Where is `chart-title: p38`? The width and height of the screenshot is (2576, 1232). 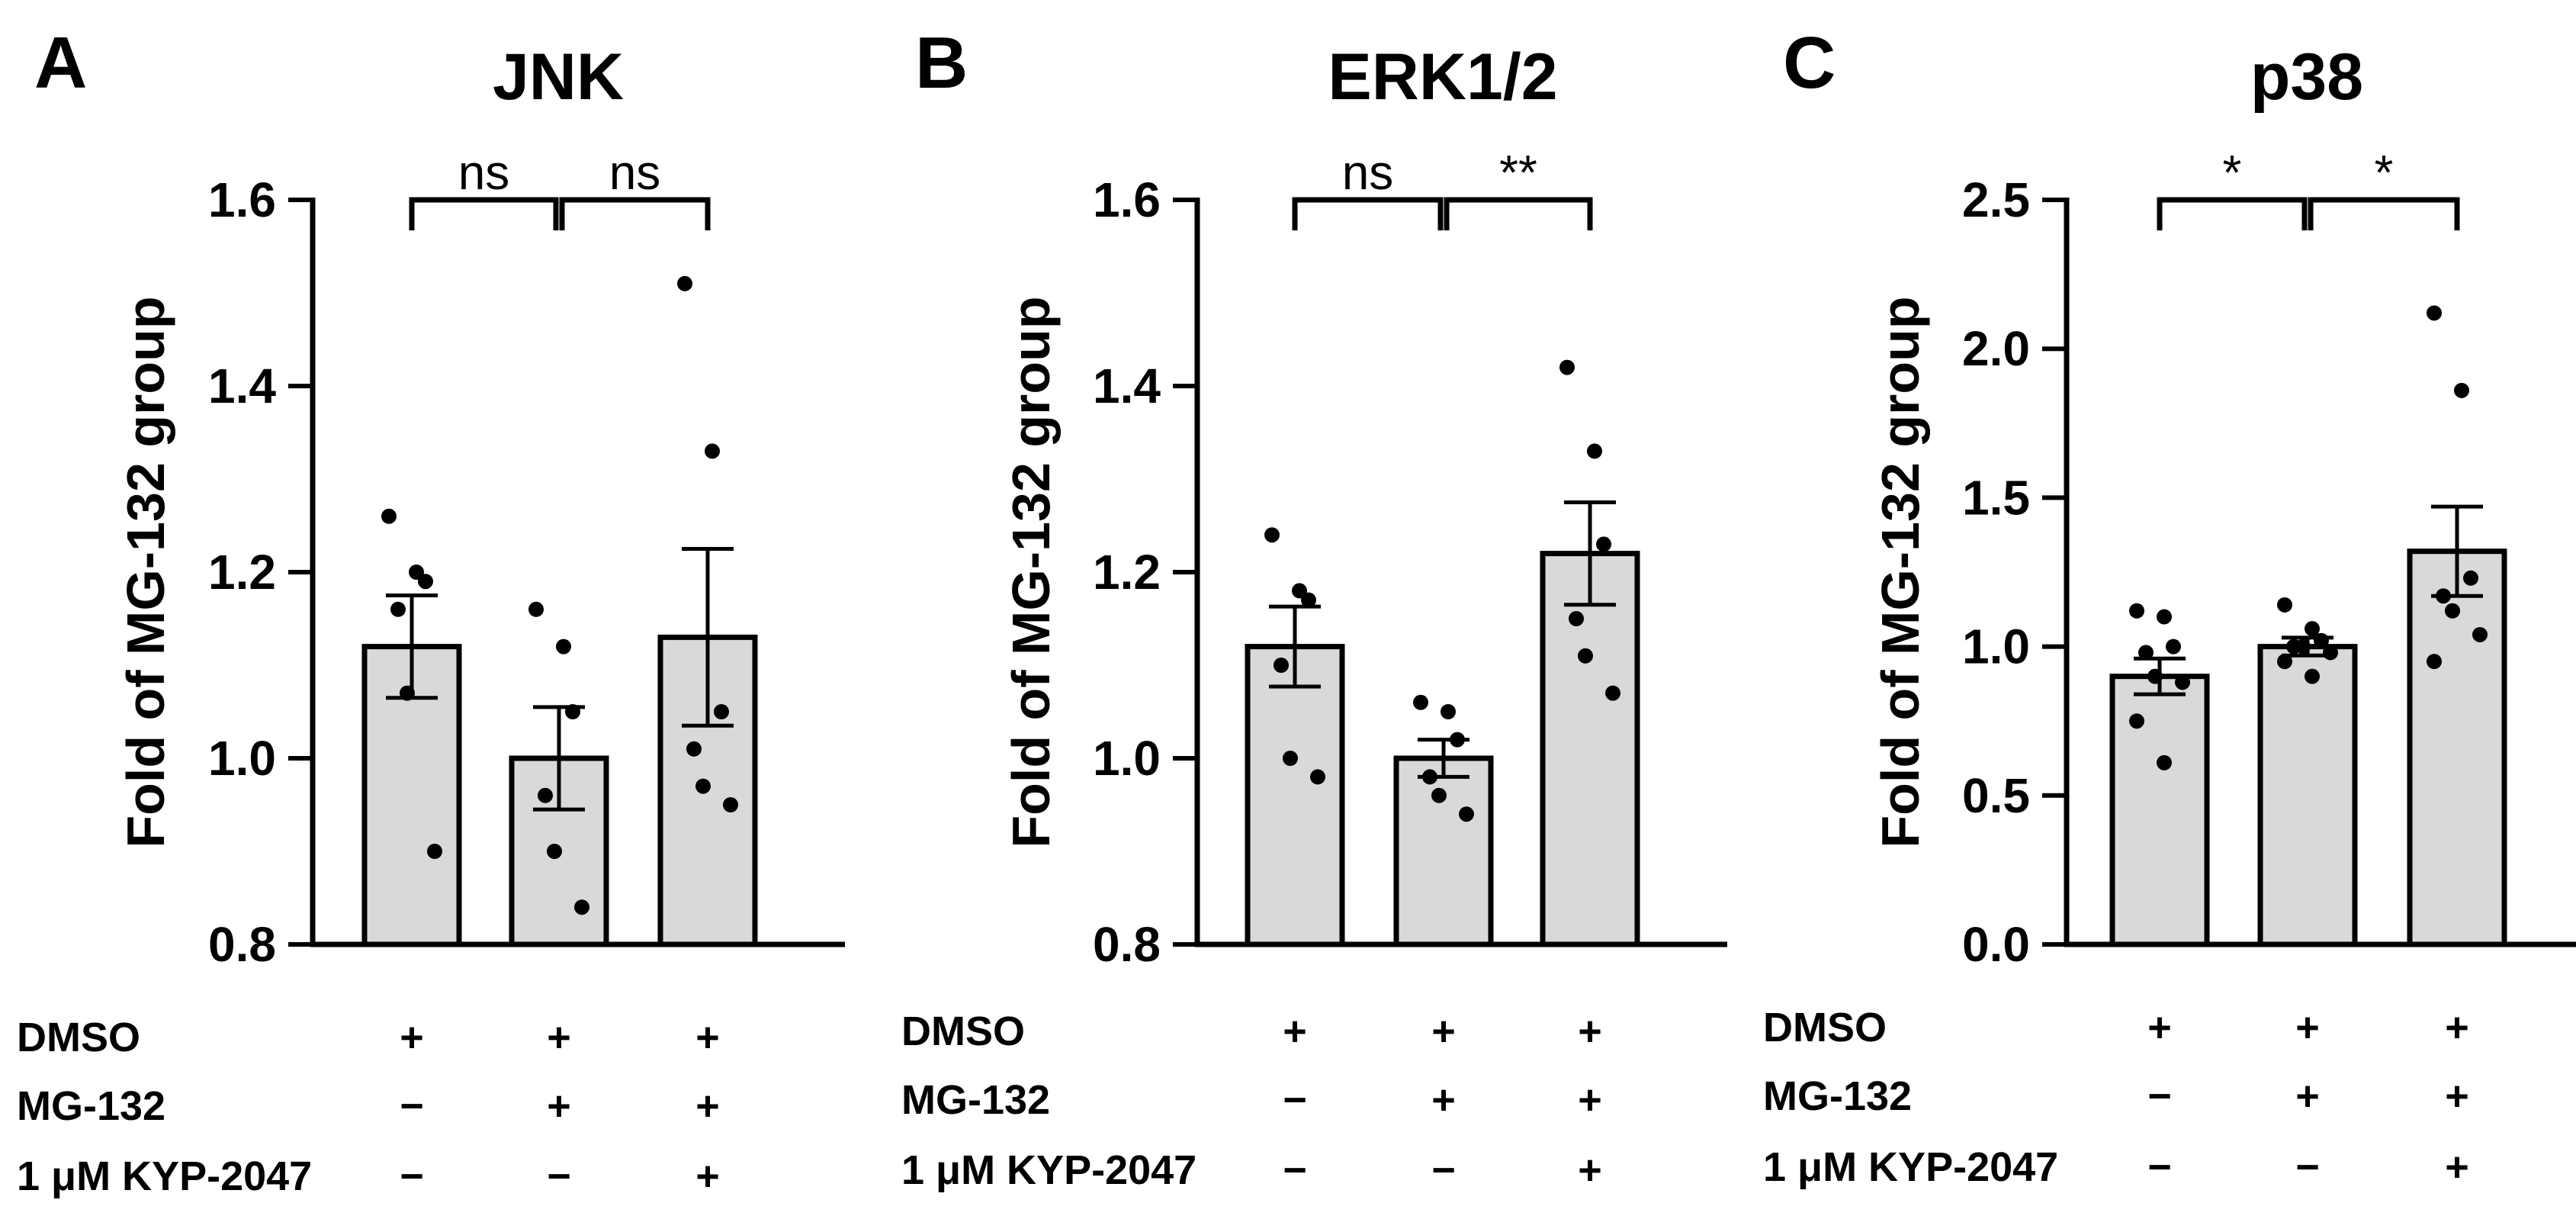
chart-title: p38 is located at coordinates (2306, 77).